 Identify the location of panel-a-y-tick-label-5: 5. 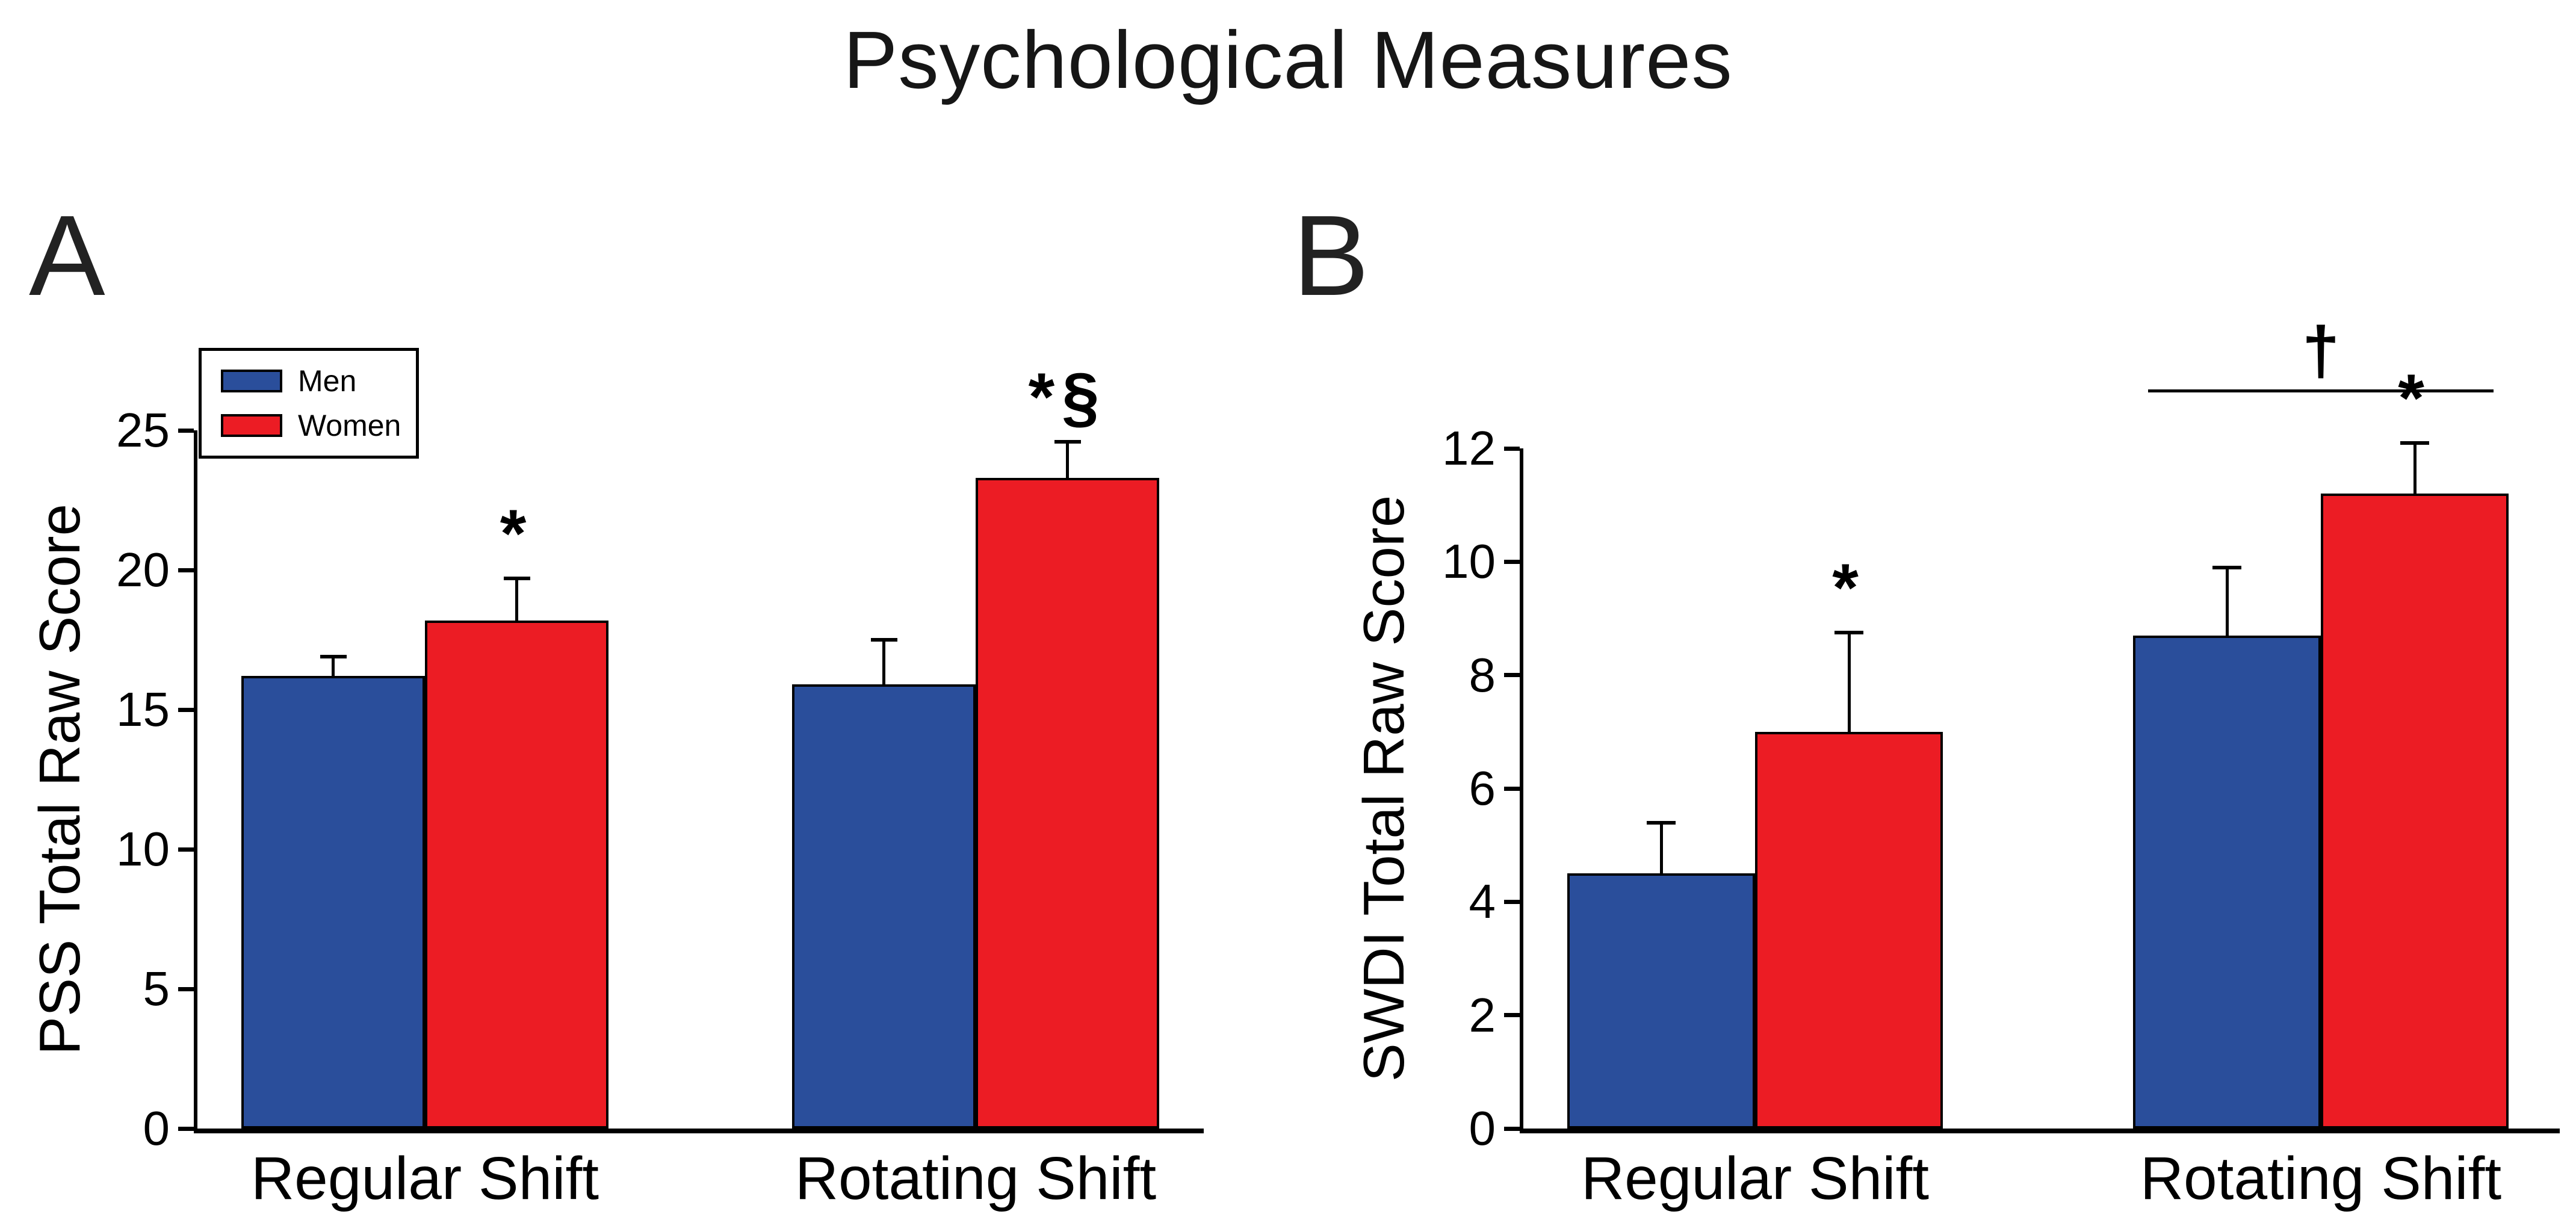
(156, 989).